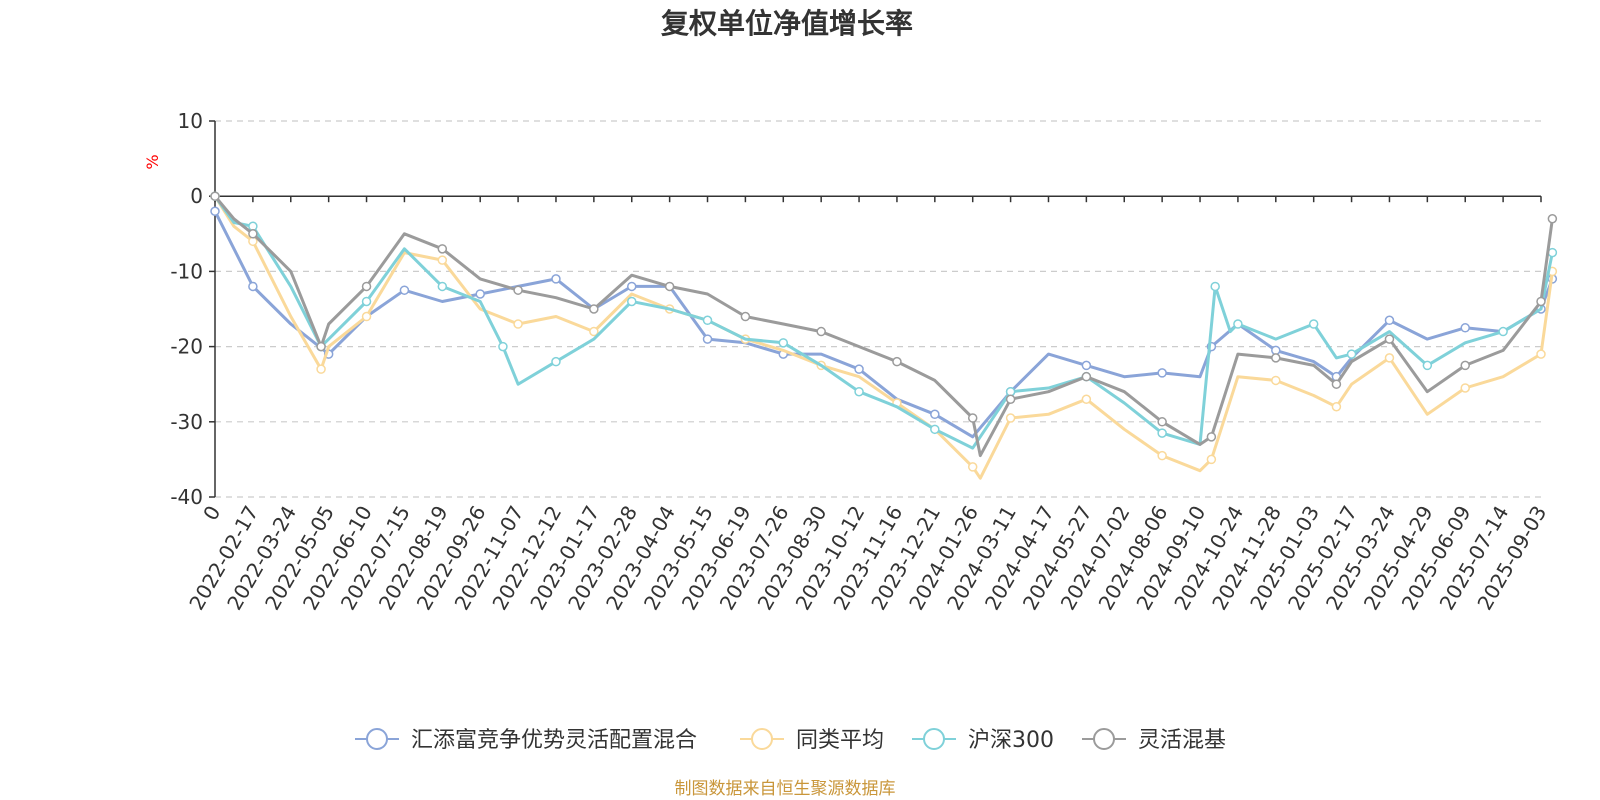  Describe the element at coordinates (554, 740) in the screenshot. I see `legend-label: 汇添富竞争优势灵活配置混合` at that location.